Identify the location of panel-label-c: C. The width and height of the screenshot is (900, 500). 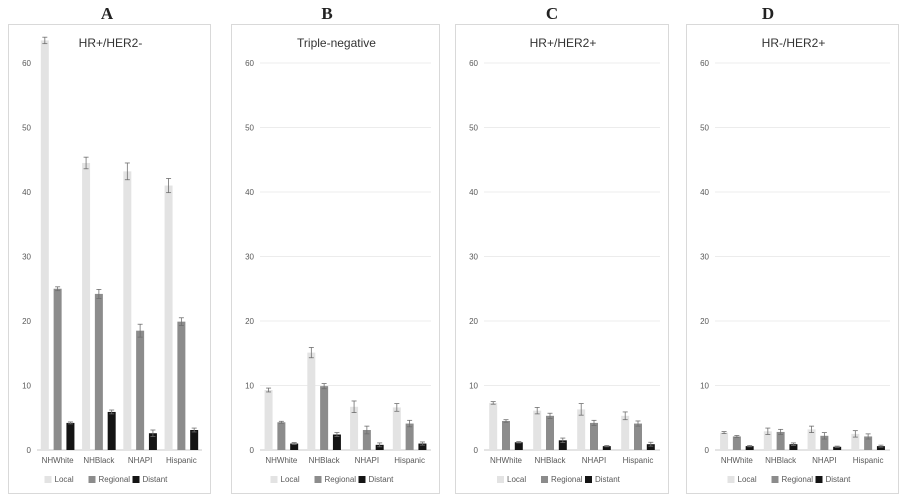
(552, 13).